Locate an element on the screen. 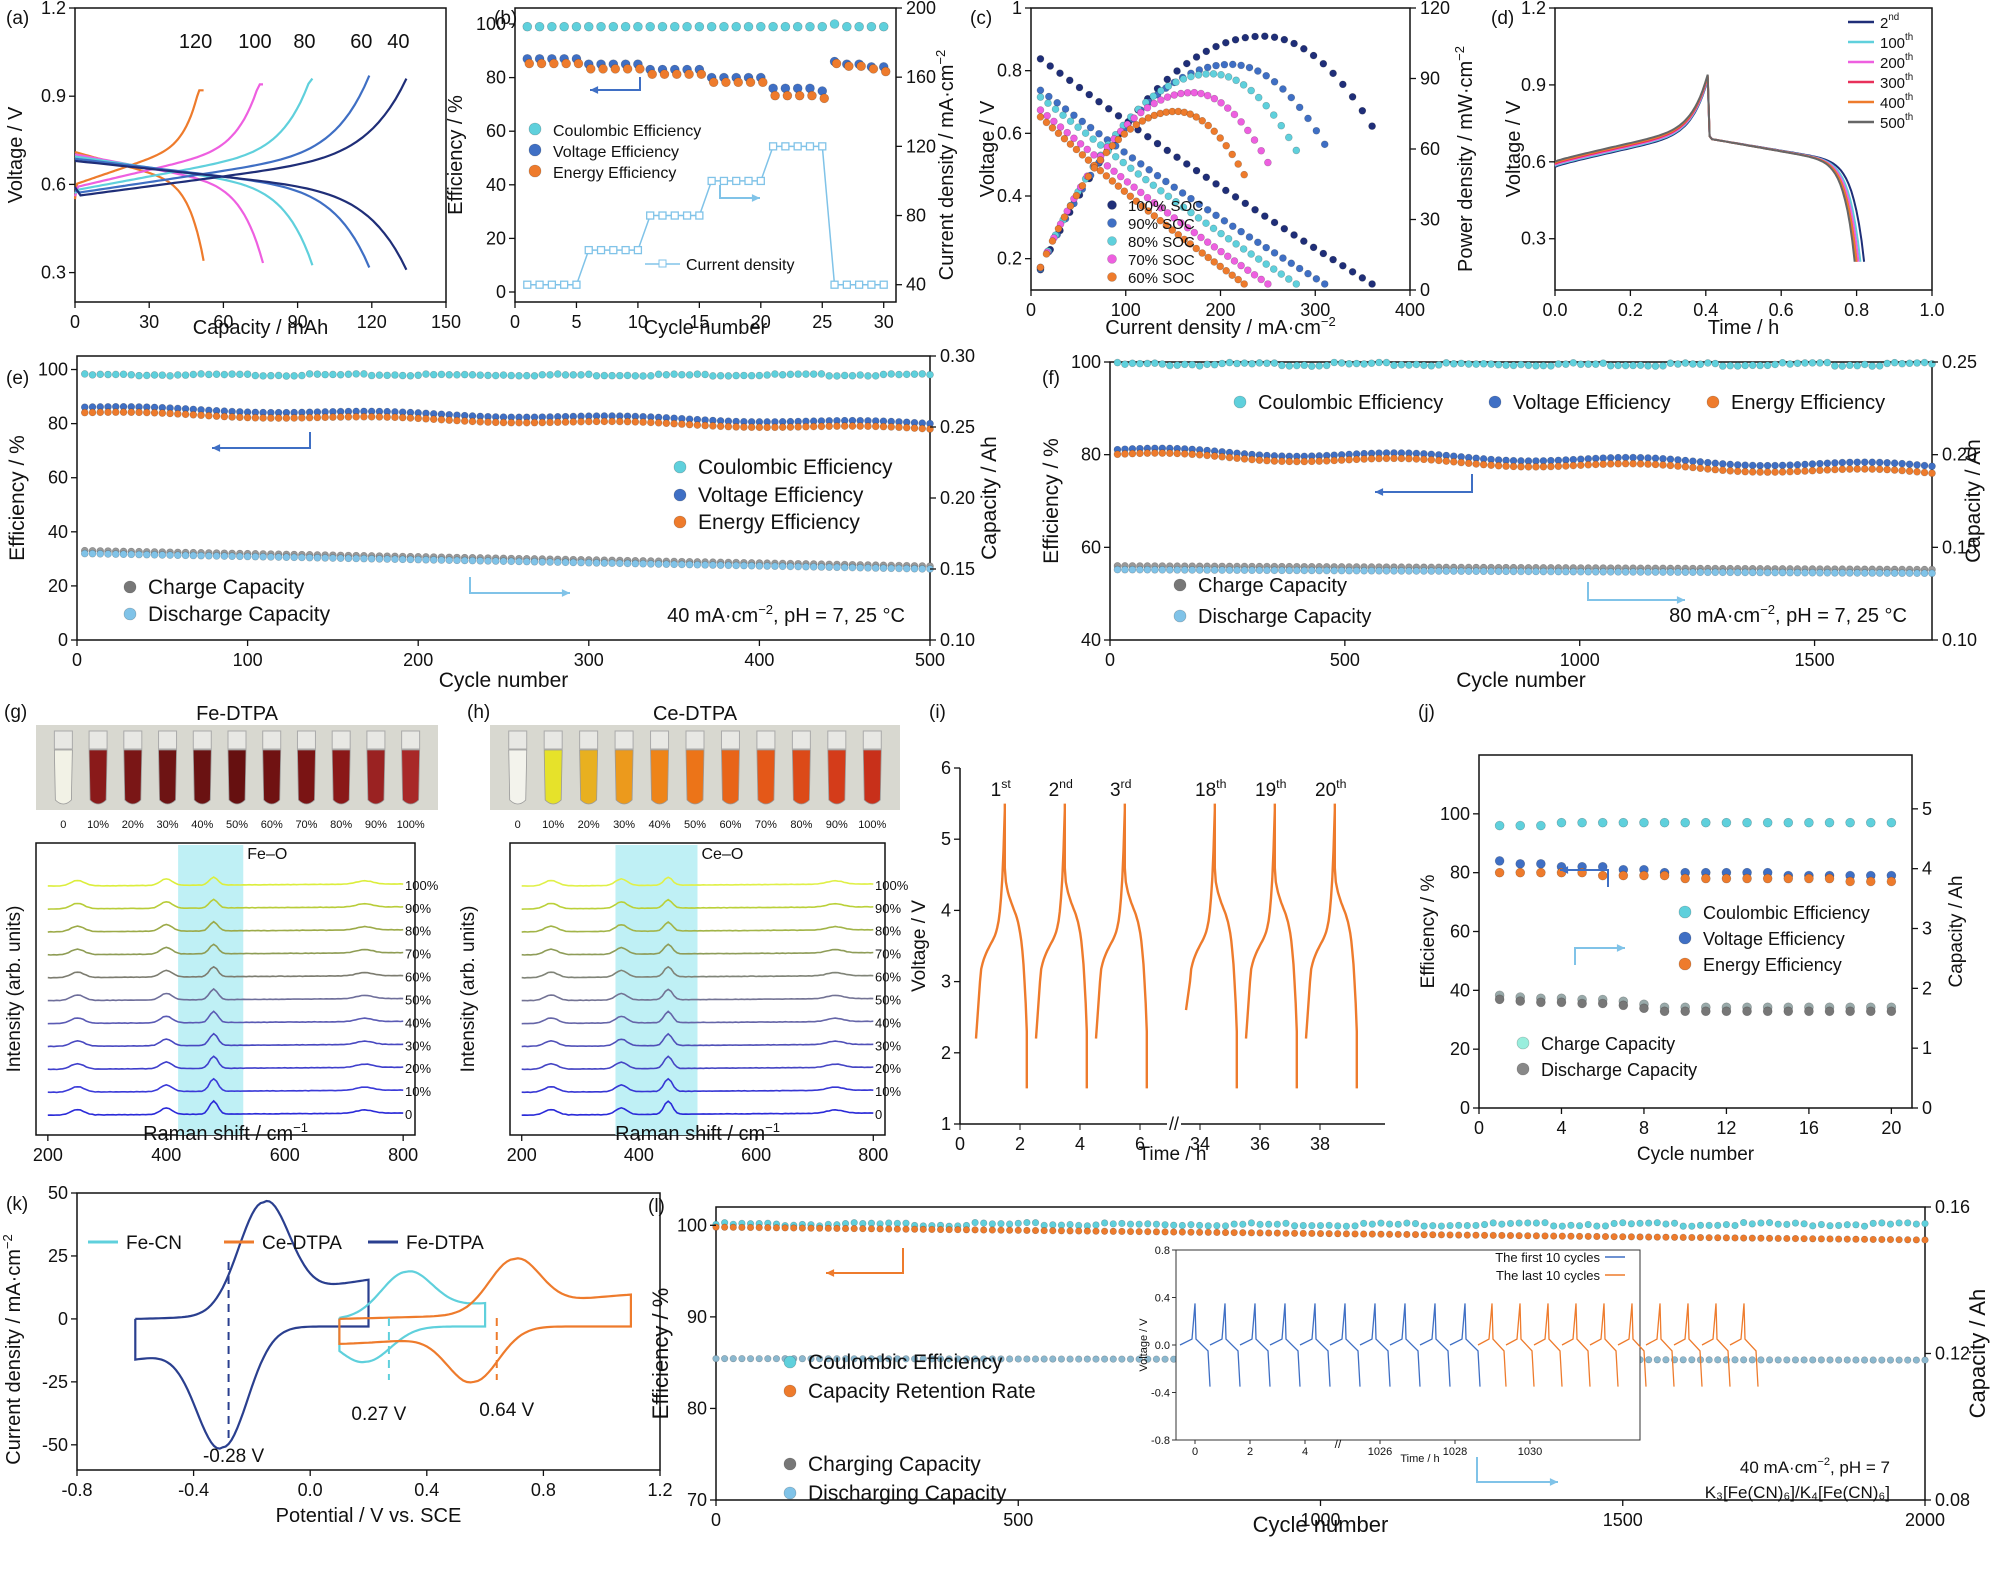 Image resolution: width=2000 pixels, height=1576 pixels. y-tick-label: 6 is located at coordinates (946, 768).